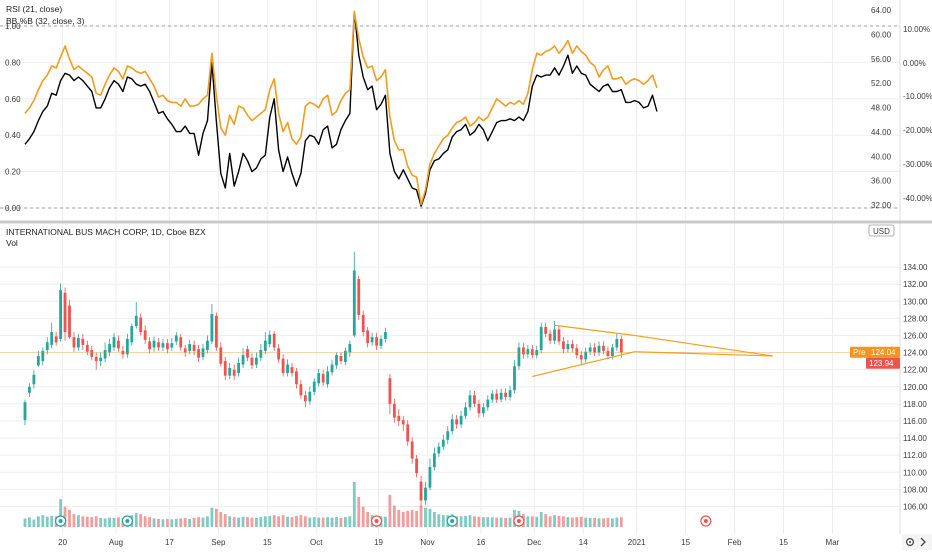  I want to click on currency-badge: USD, so click(881, 230).